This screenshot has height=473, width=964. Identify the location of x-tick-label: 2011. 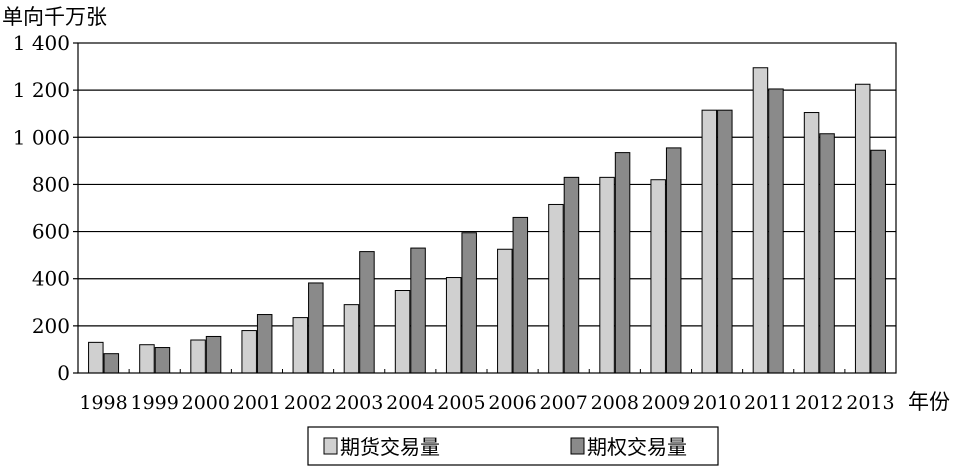
(768, 403).